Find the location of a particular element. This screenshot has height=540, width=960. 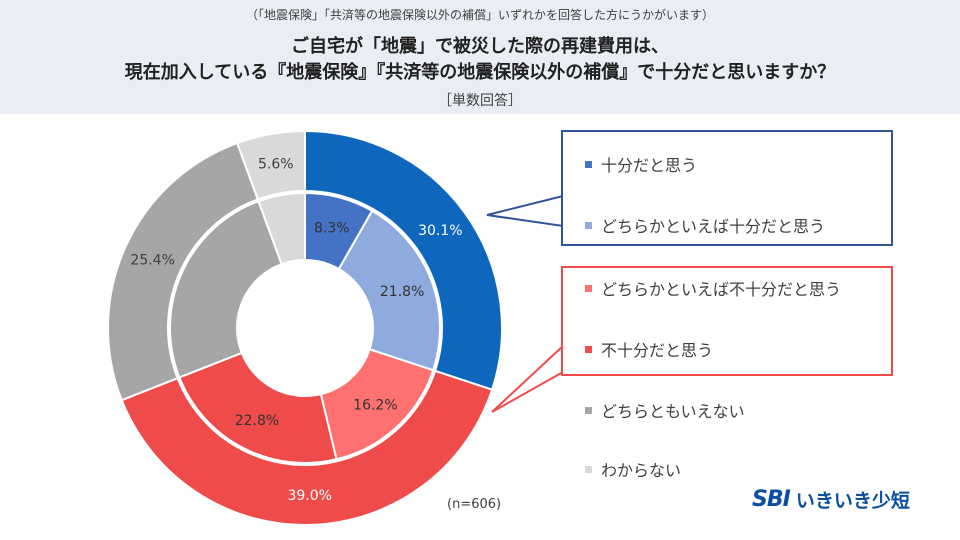

inner-data-label: 8.3% is located at coordinates (332, 229).